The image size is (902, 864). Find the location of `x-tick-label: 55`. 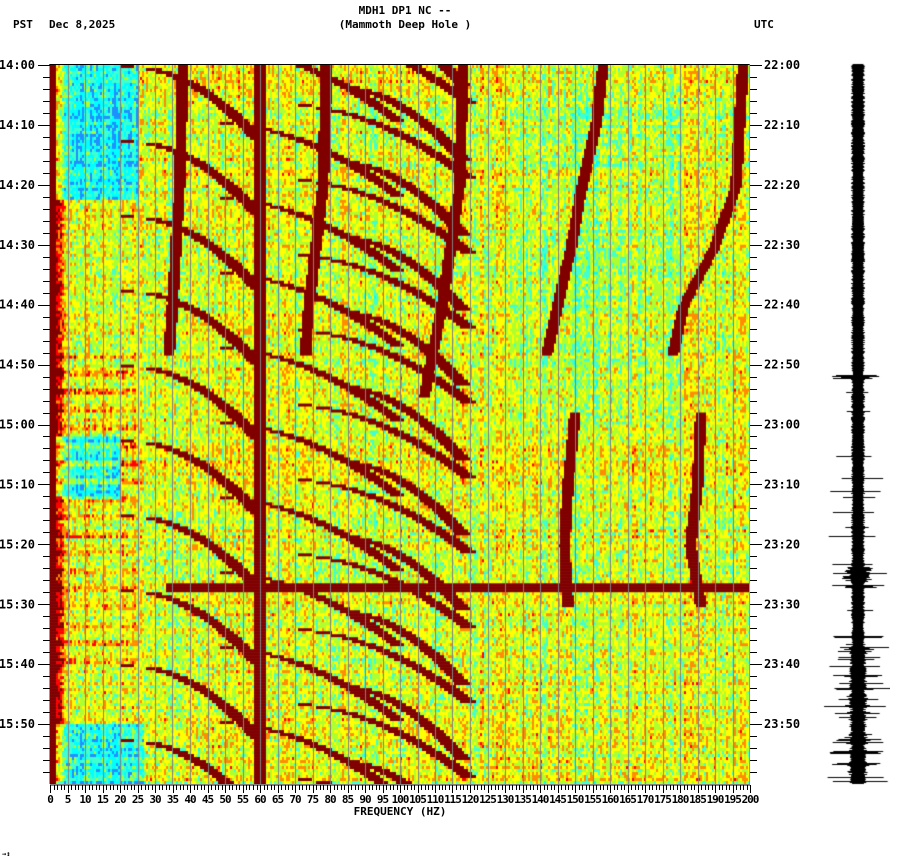

x-tick-label: 55 is located at coordinates (243, 799).